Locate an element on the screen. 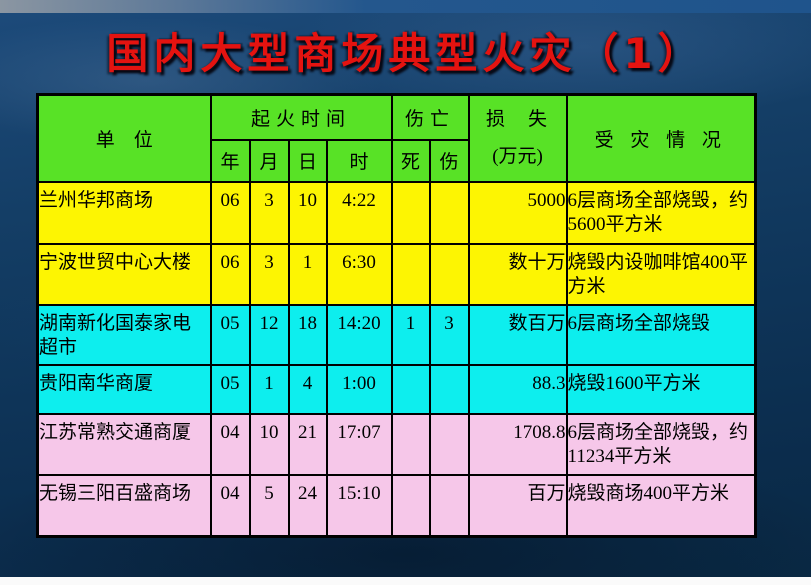 This screenshot has height=585, width=811. cell-hour: 15:10 is located at coordinates (359, 505).